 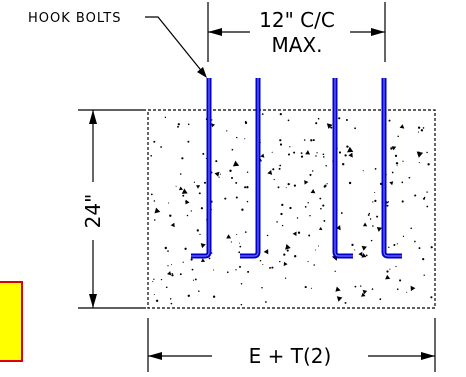 What do you see at coordinates (175, 45) in the screenshot?
I see `hook-bolts-leader` at bounding box center [175, 45].